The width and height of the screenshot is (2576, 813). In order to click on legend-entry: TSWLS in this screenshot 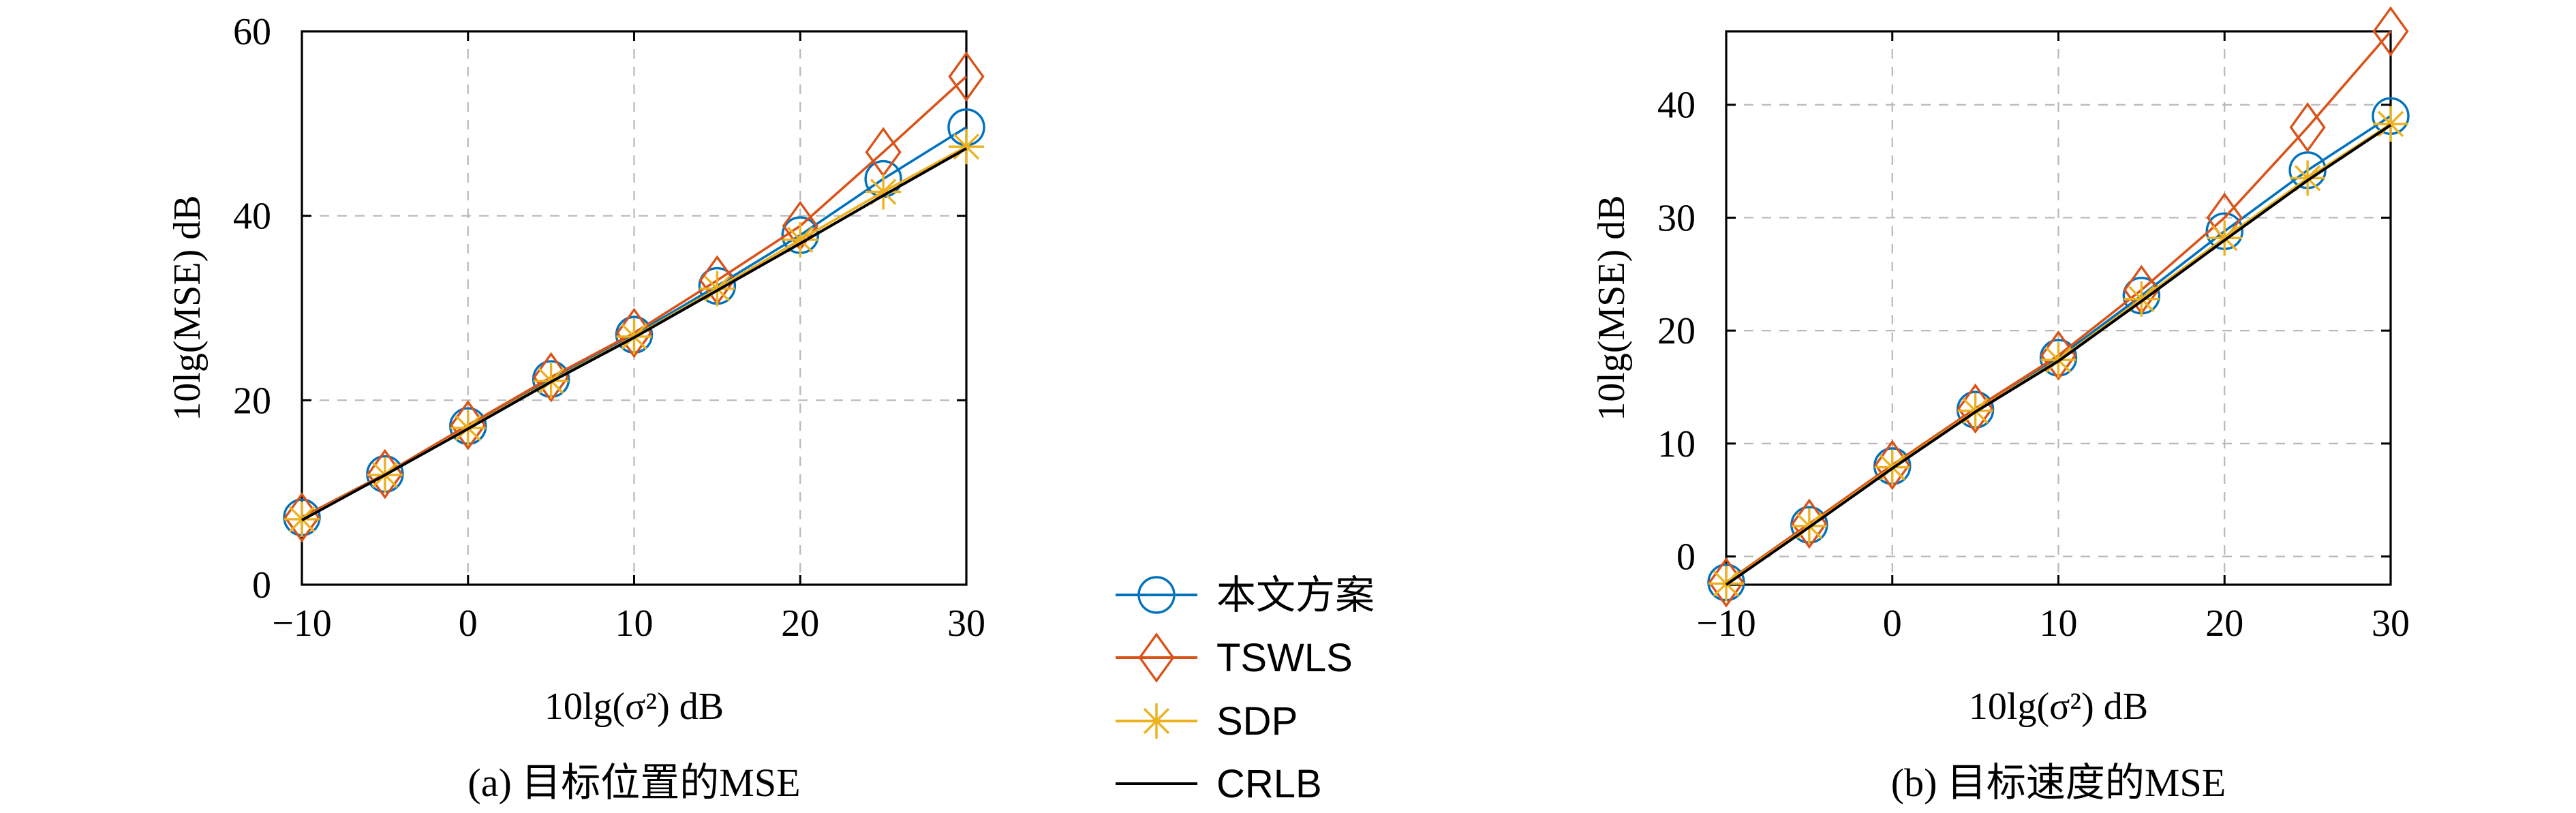, I will do `click(1234, 658)`.